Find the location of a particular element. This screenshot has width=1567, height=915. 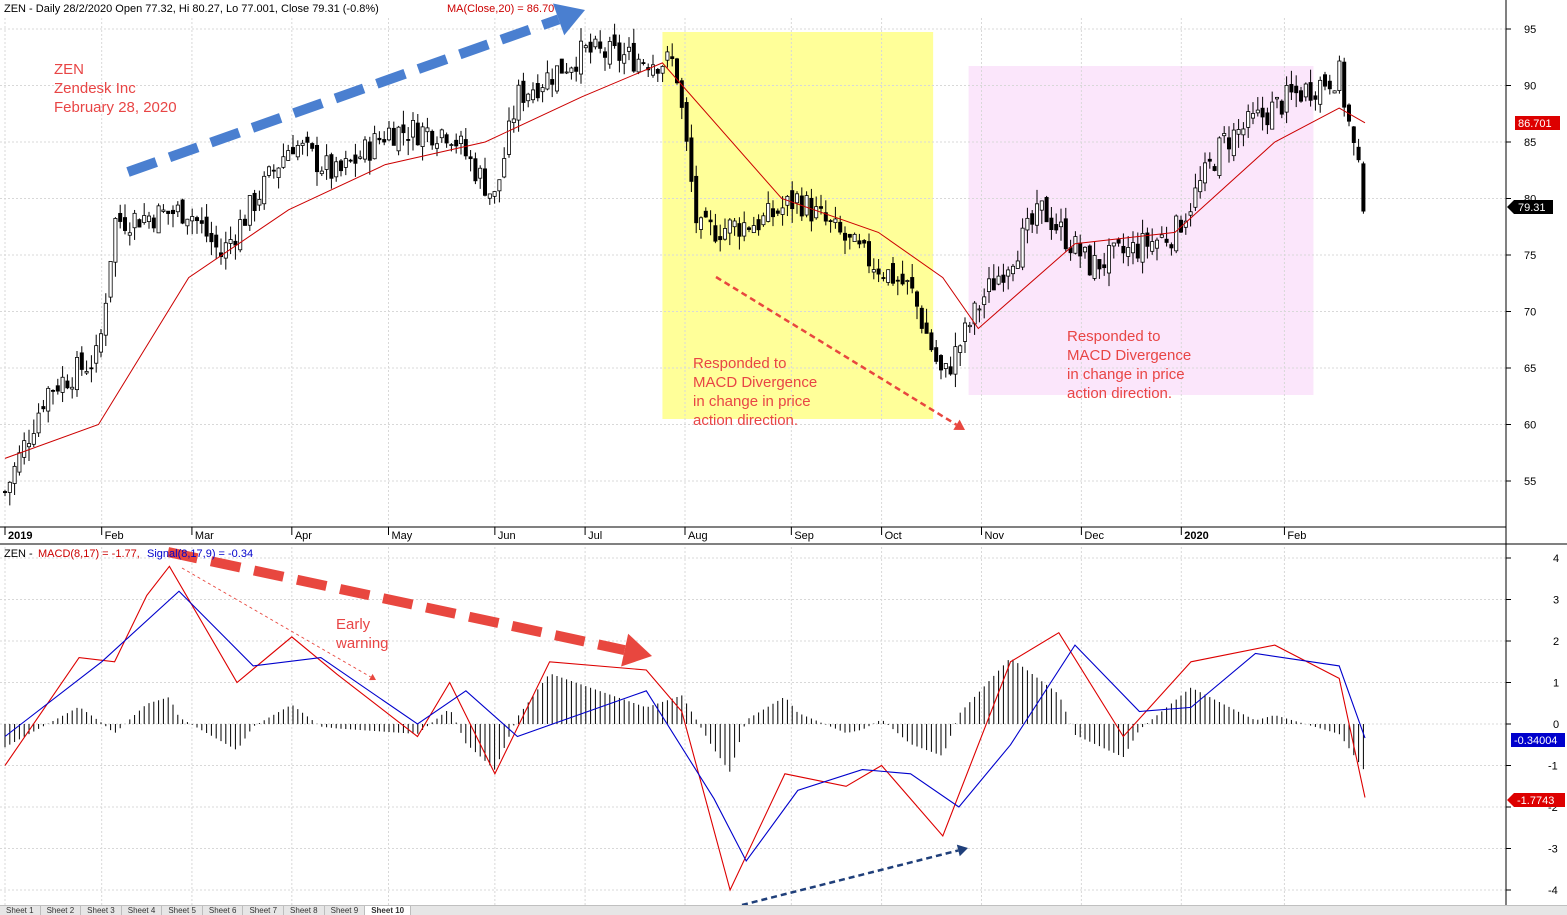

sheet-tab: Sheet 3 is located at coordinates (101, 910).